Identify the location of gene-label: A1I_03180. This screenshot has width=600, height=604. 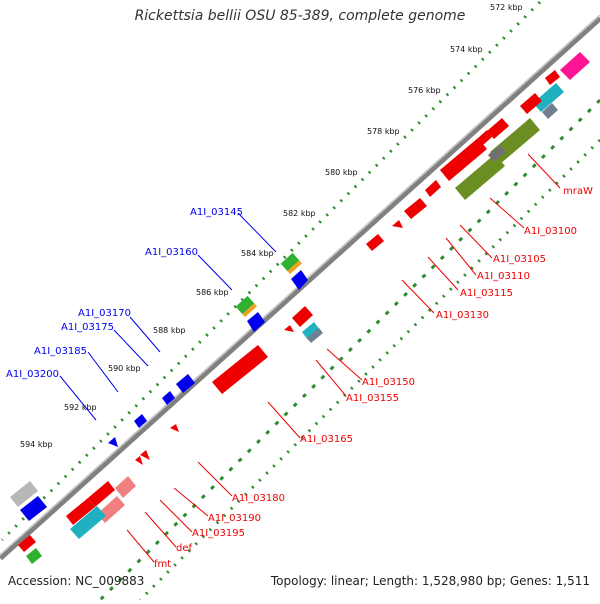
(258, 498).